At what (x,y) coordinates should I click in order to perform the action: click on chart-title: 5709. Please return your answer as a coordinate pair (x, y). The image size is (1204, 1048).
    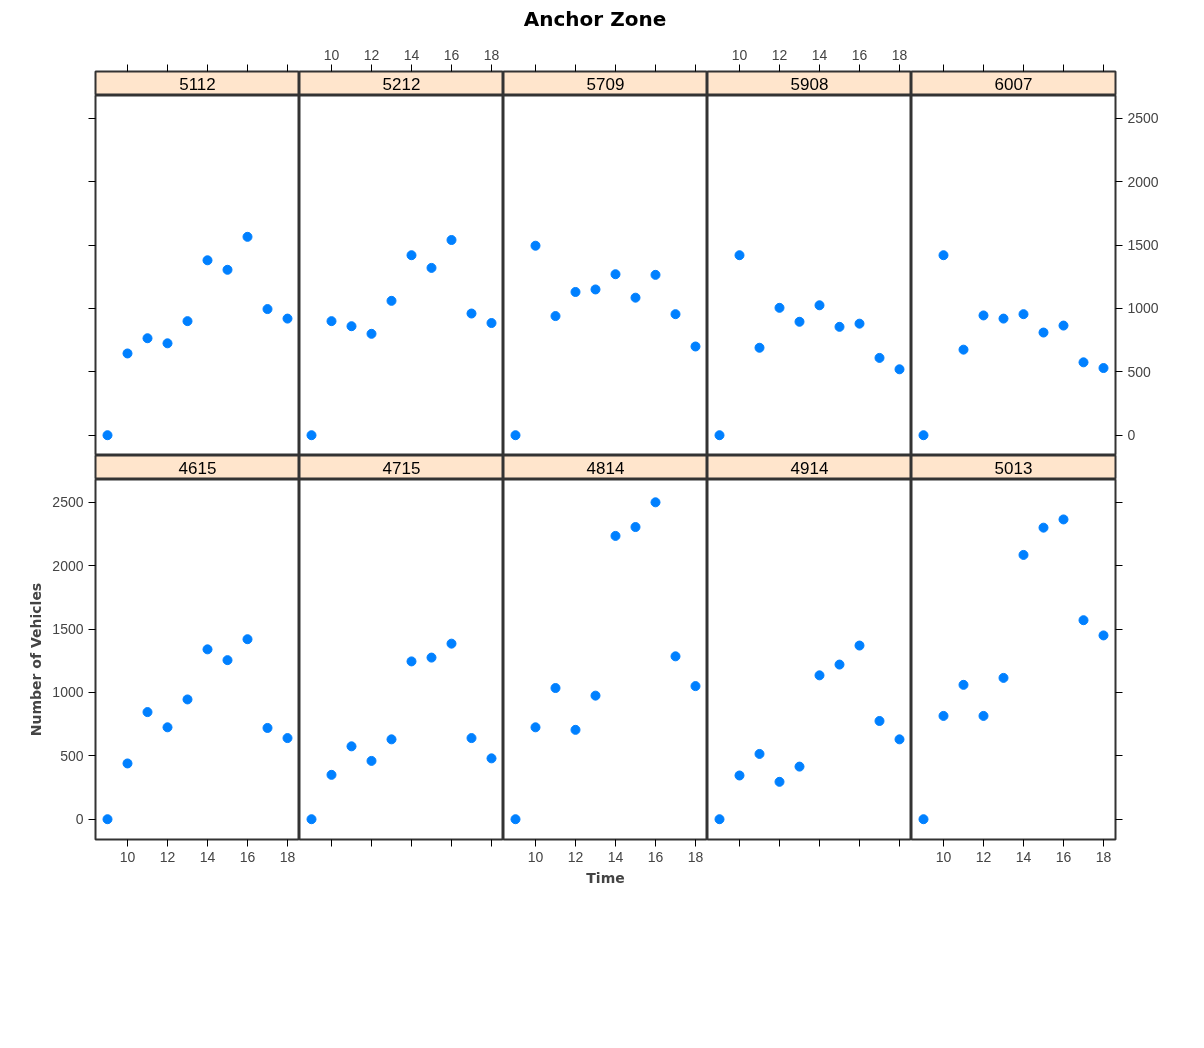
    Looking at the image, I should click on (605, 84).